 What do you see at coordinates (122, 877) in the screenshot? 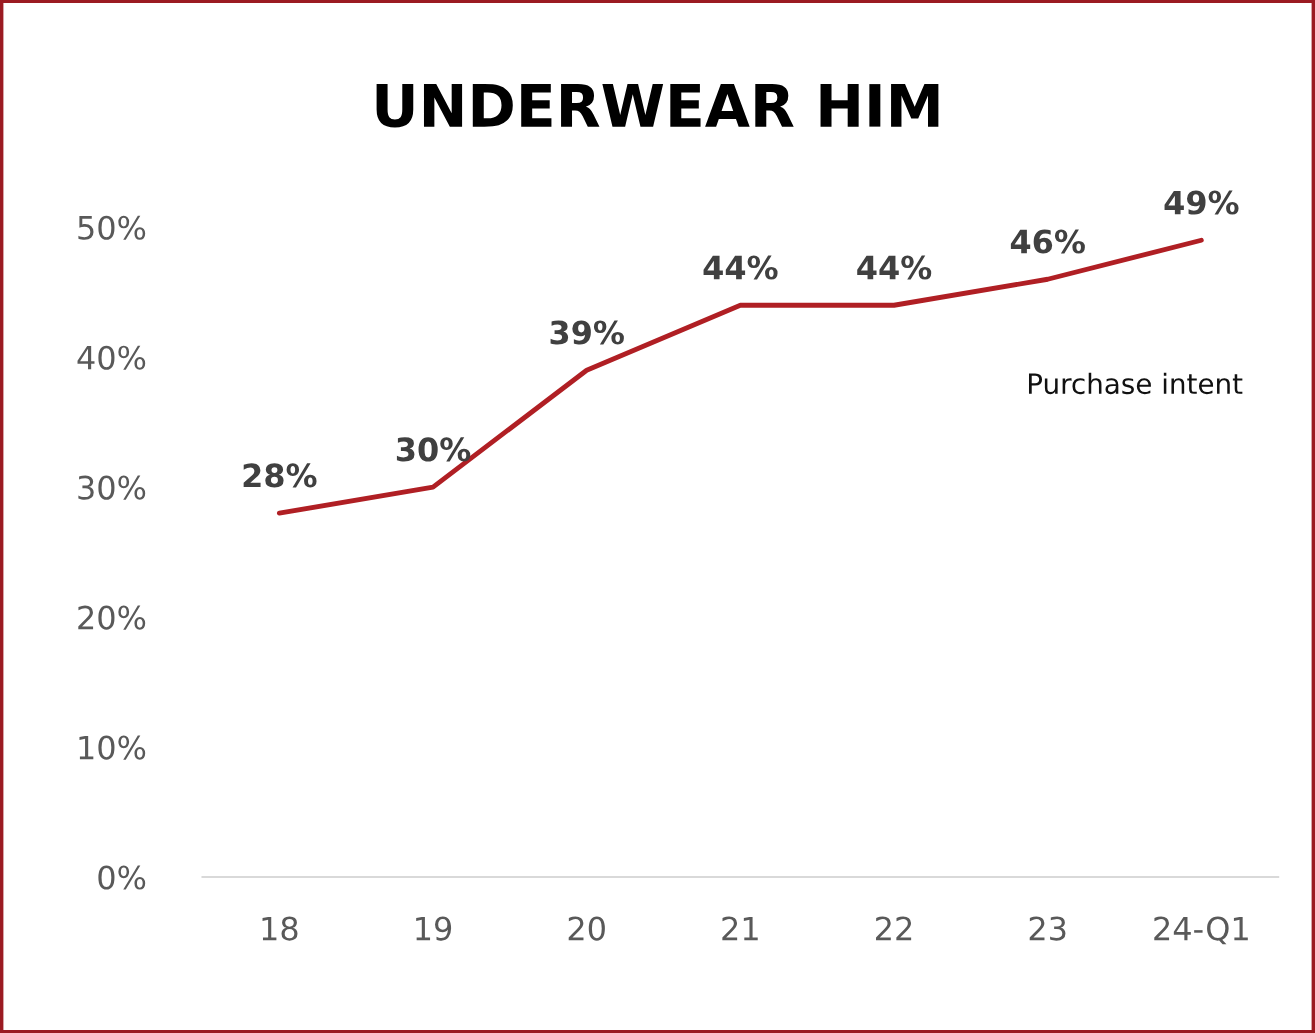
I see `y-tick-label: 0%` at bounding box center [122, 877].